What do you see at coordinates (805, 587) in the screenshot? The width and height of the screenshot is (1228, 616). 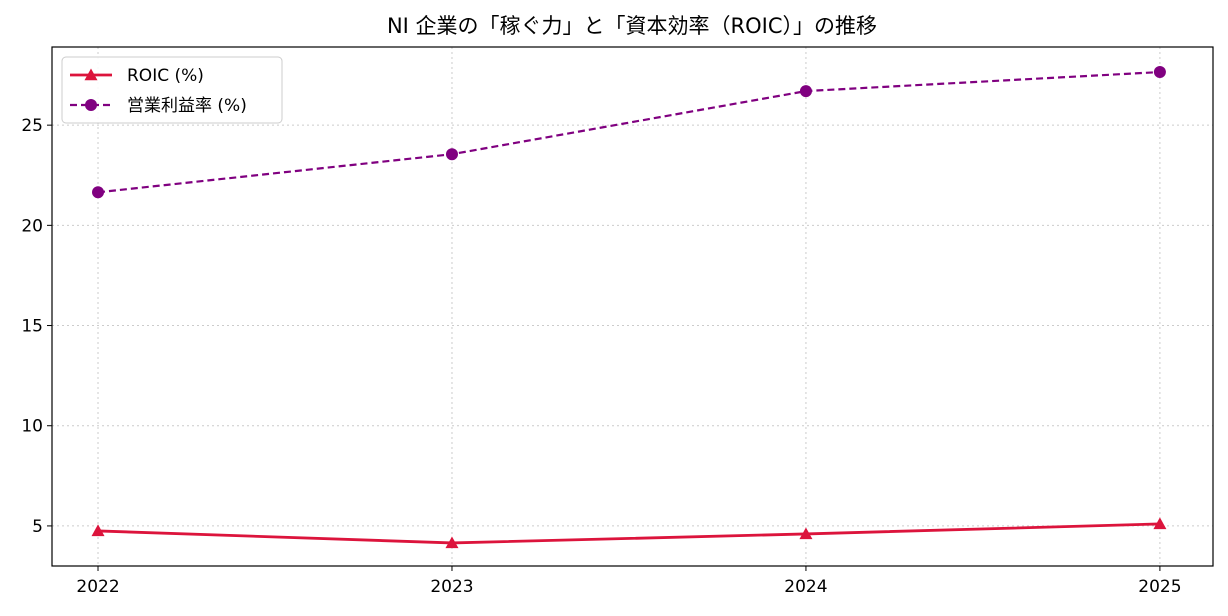 I see `x-tick-label: 2024` at bounding box center [805, 587].